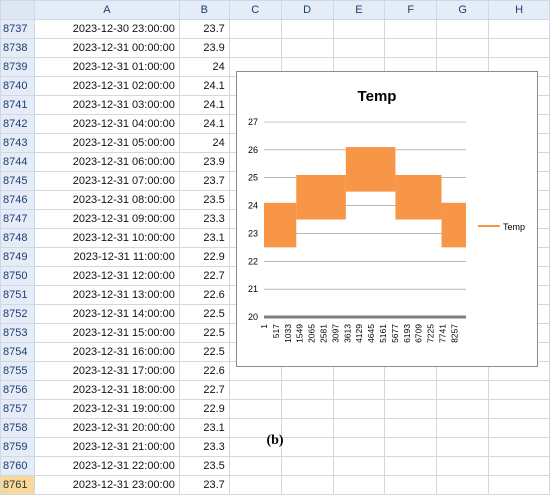 Image resolution: width=550 pixels, height=495 pixels. Describe the element at coordinates (17, 390) in the screenshot. I see `row-header: 8756` at that location.